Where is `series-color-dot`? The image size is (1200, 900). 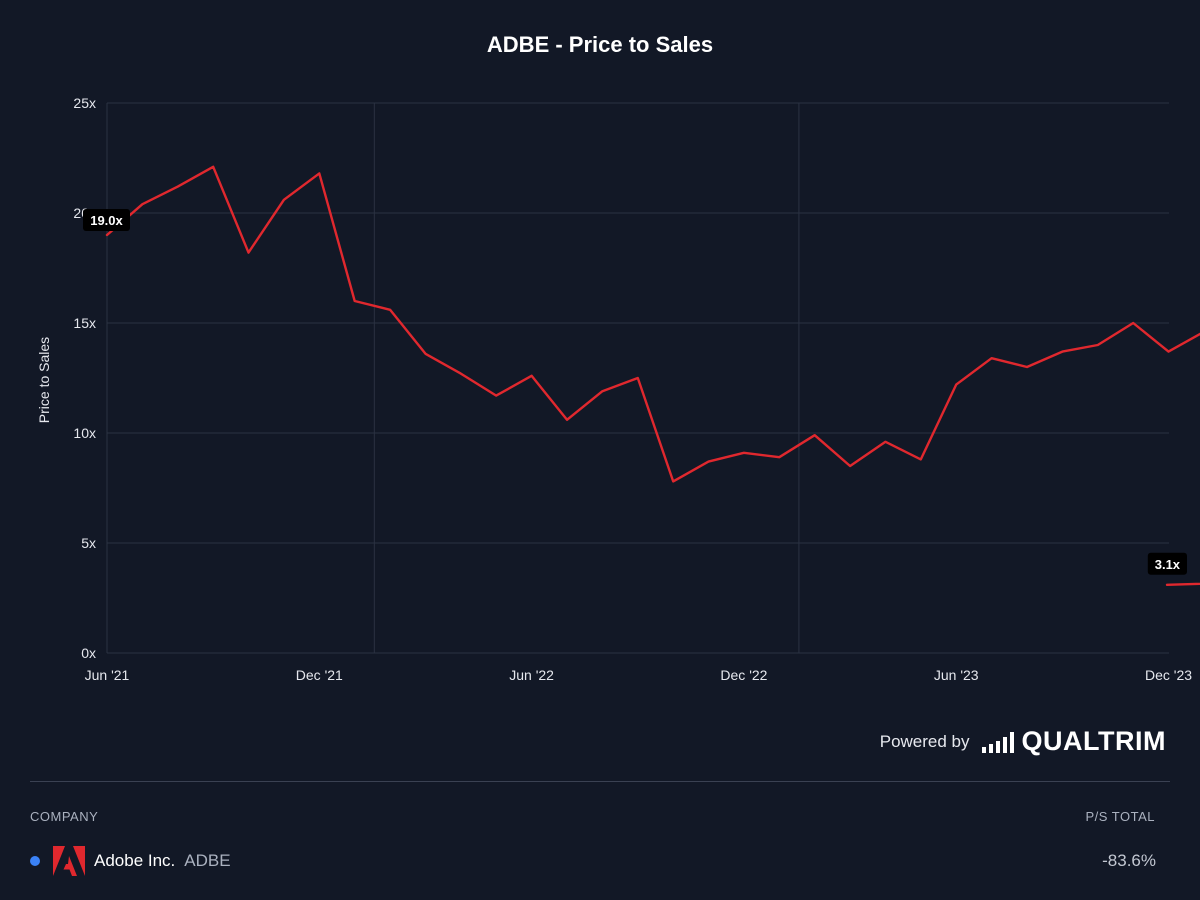
series-color-dot is located at coordinates (35, 861).